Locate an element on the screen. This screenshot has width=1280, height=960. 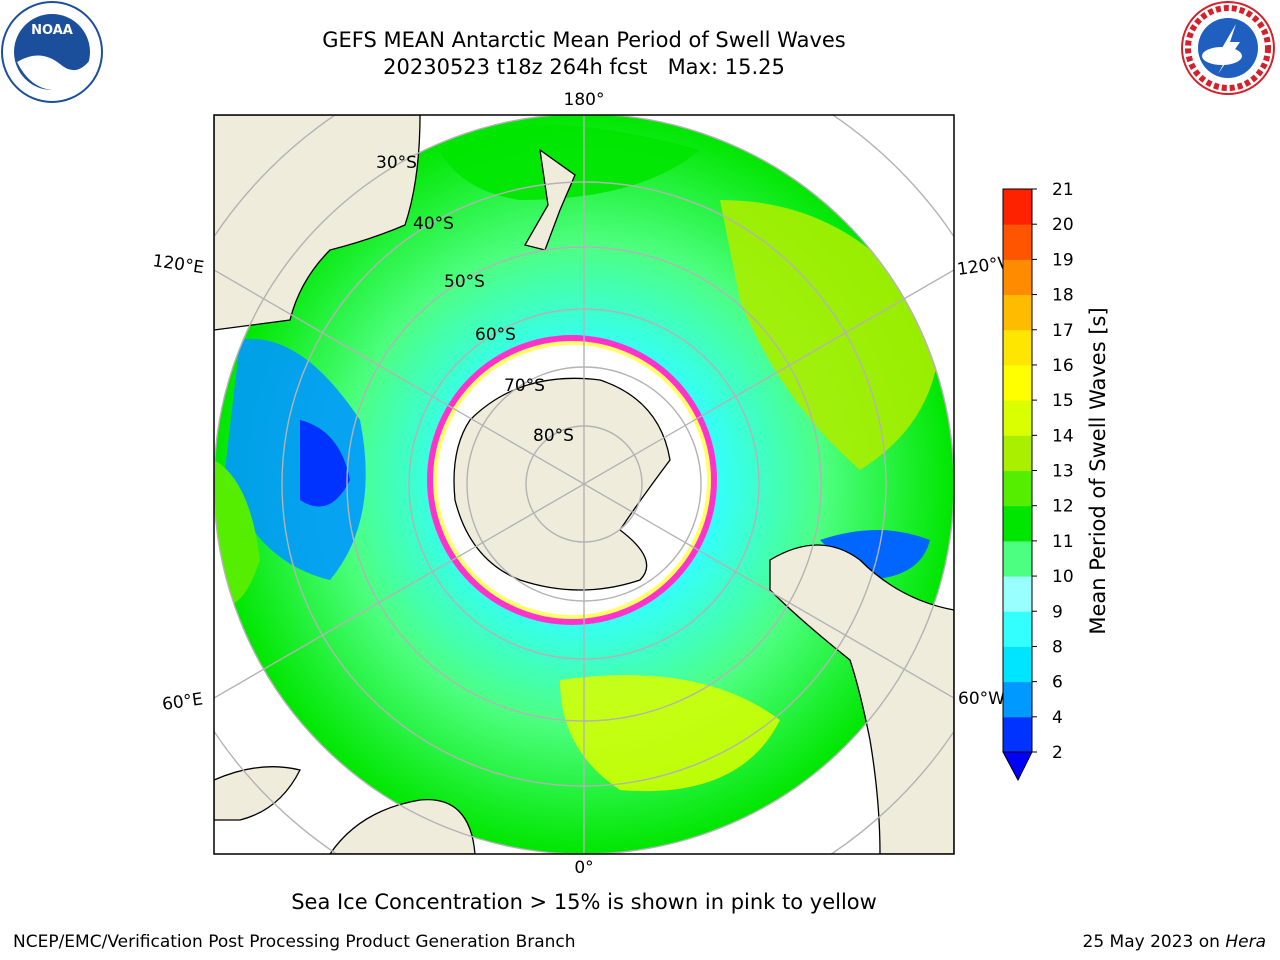
colorbar-tick-label: 13 is located at coordinates (1063, 472).